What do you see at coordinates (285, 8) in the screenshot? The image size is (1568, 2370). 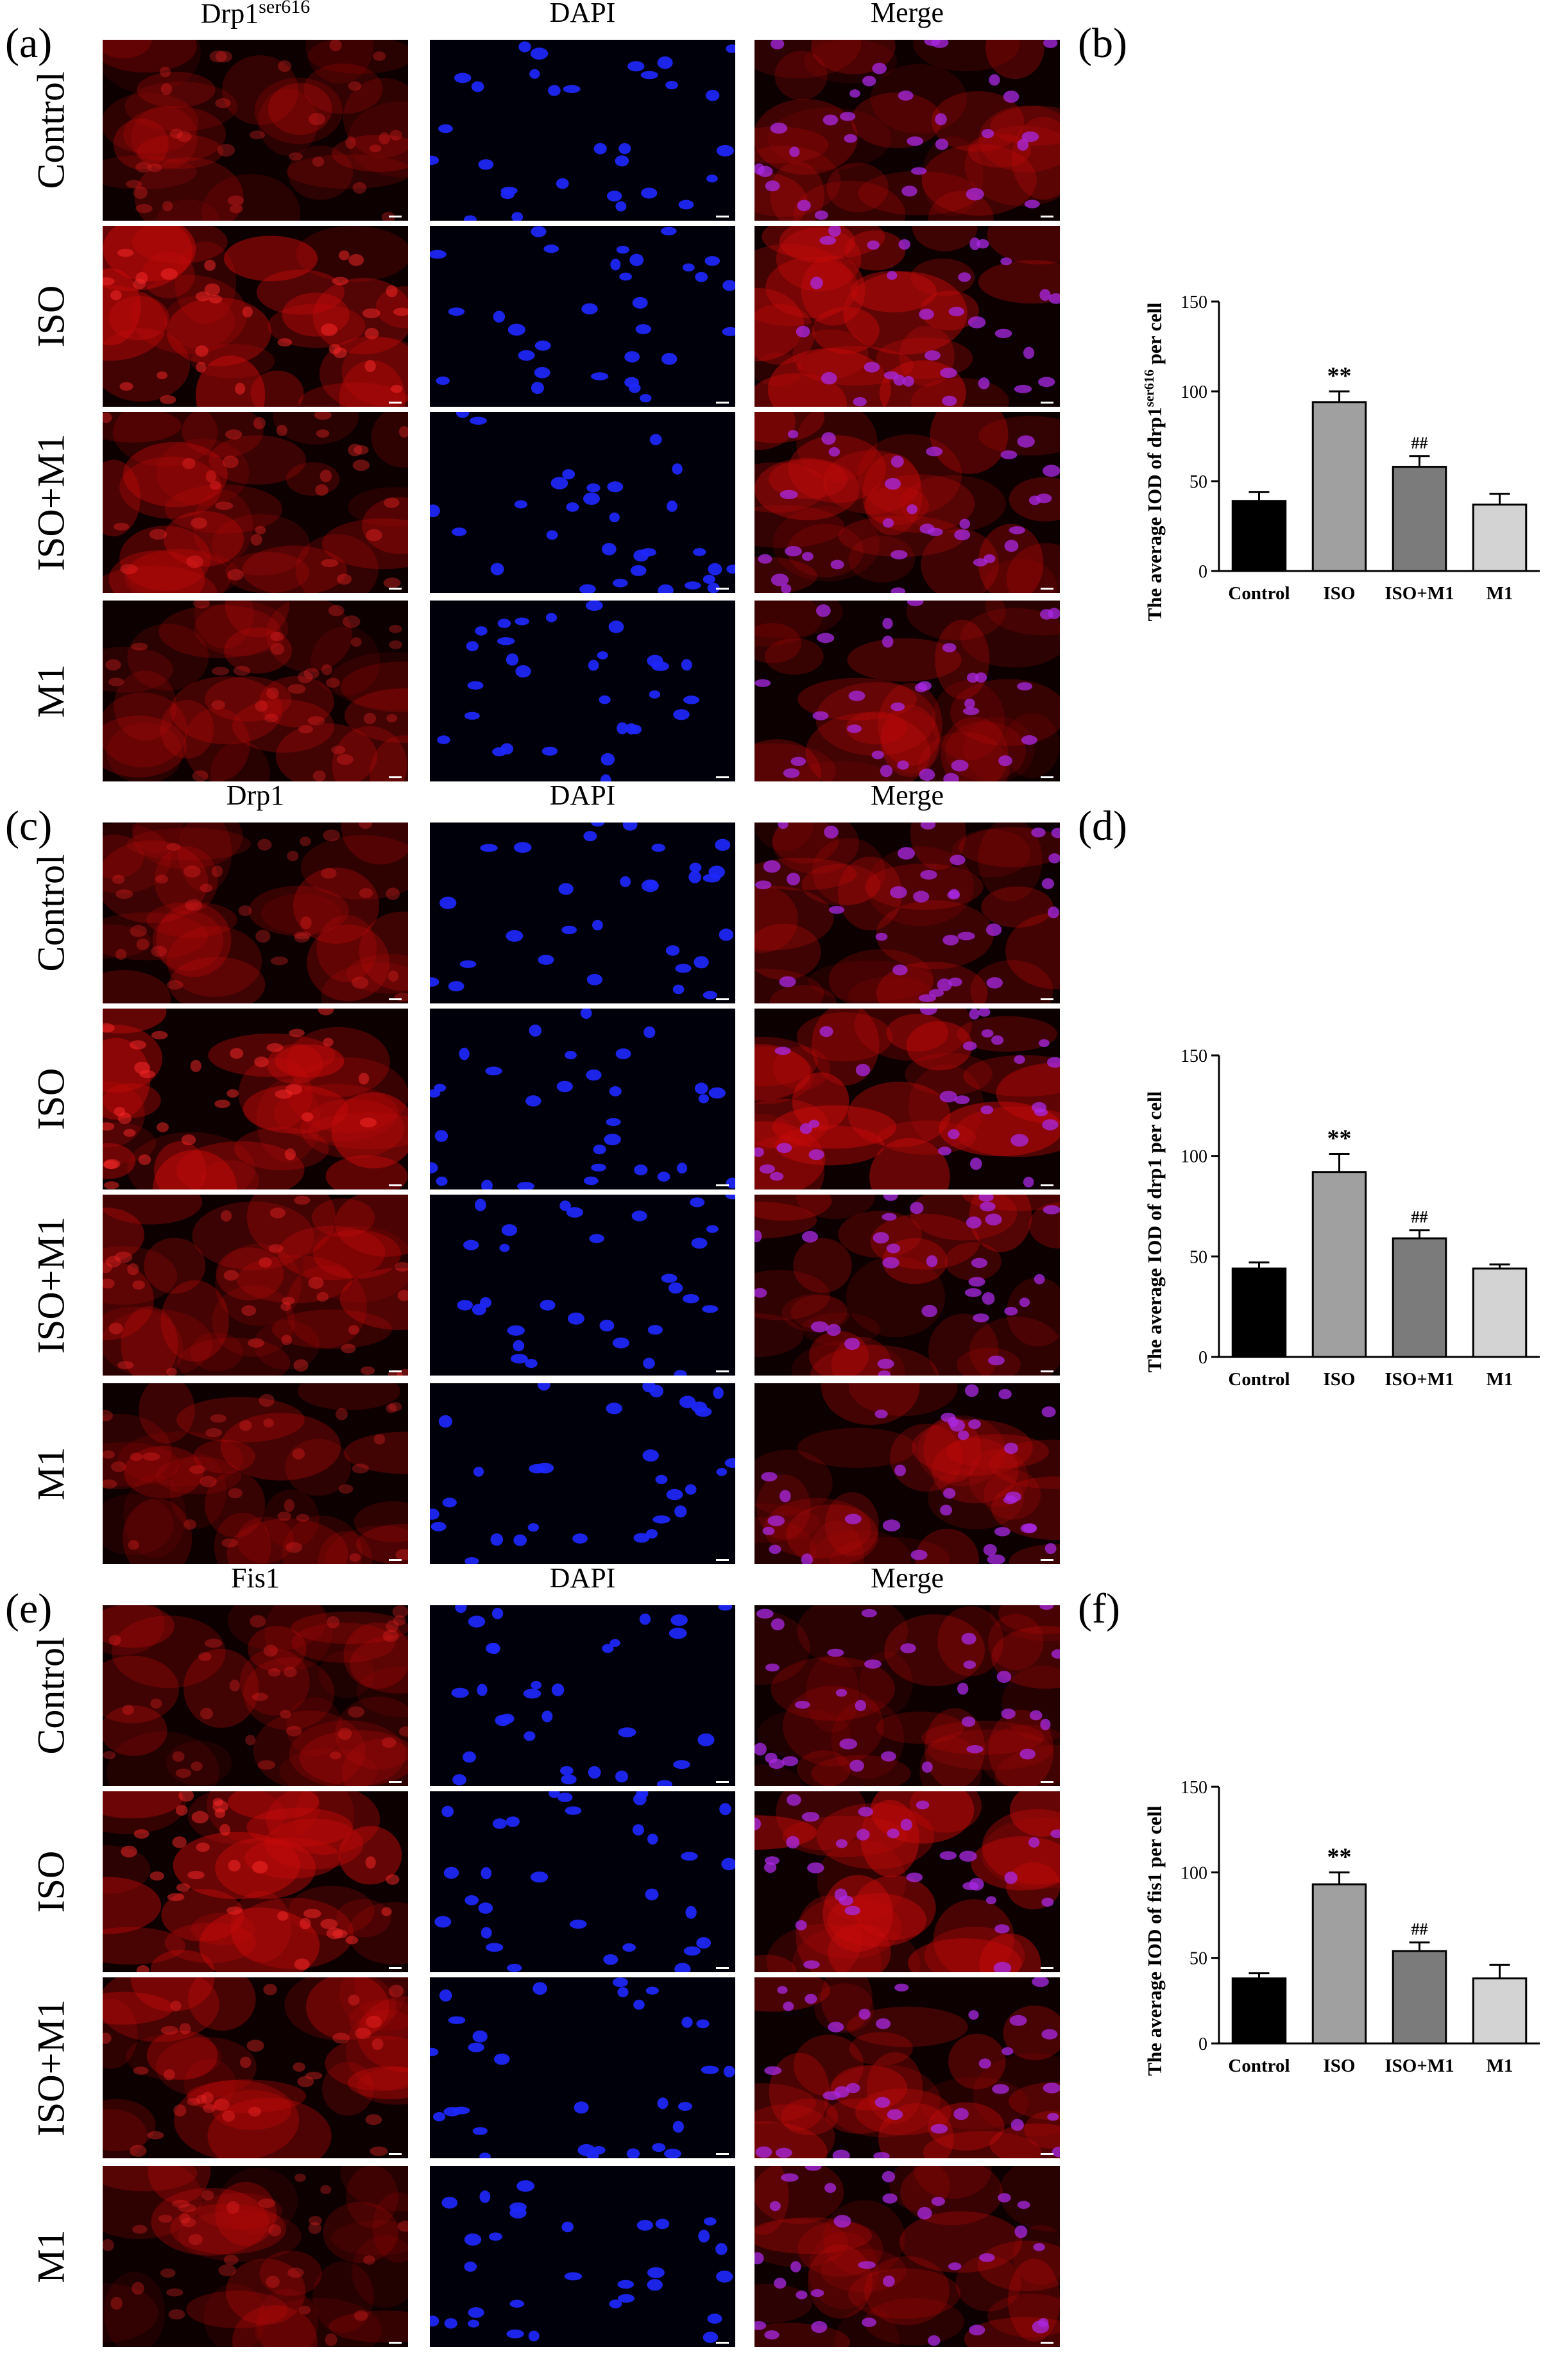 I see `column-header-superscript: ser616` at bounding box center [285, 8].